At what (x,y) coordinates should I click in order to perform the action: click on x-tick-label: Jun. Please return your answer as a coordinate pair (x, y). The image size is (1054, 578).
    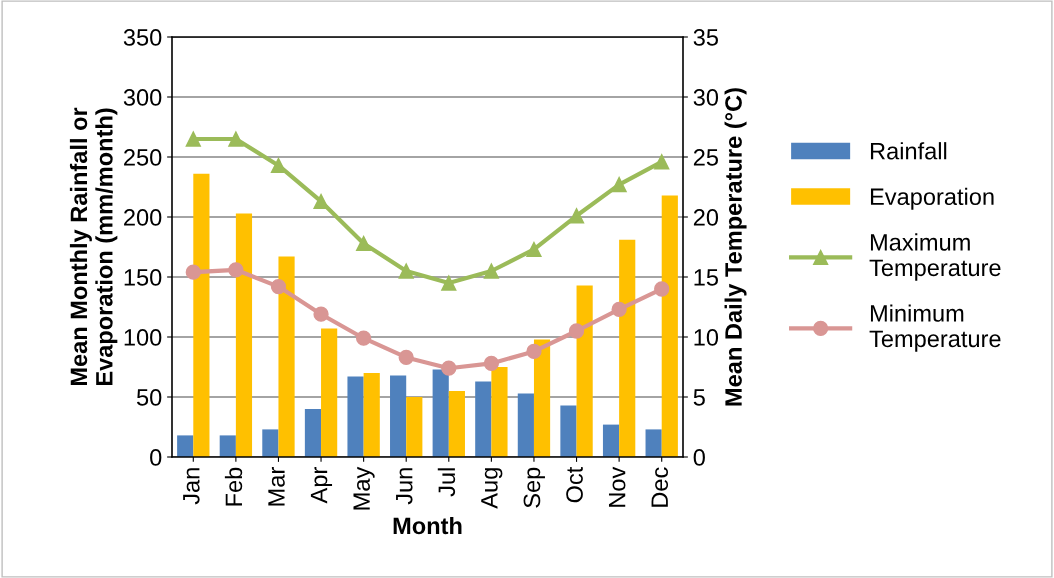
    Looking at the image, I should click on (404, 486).